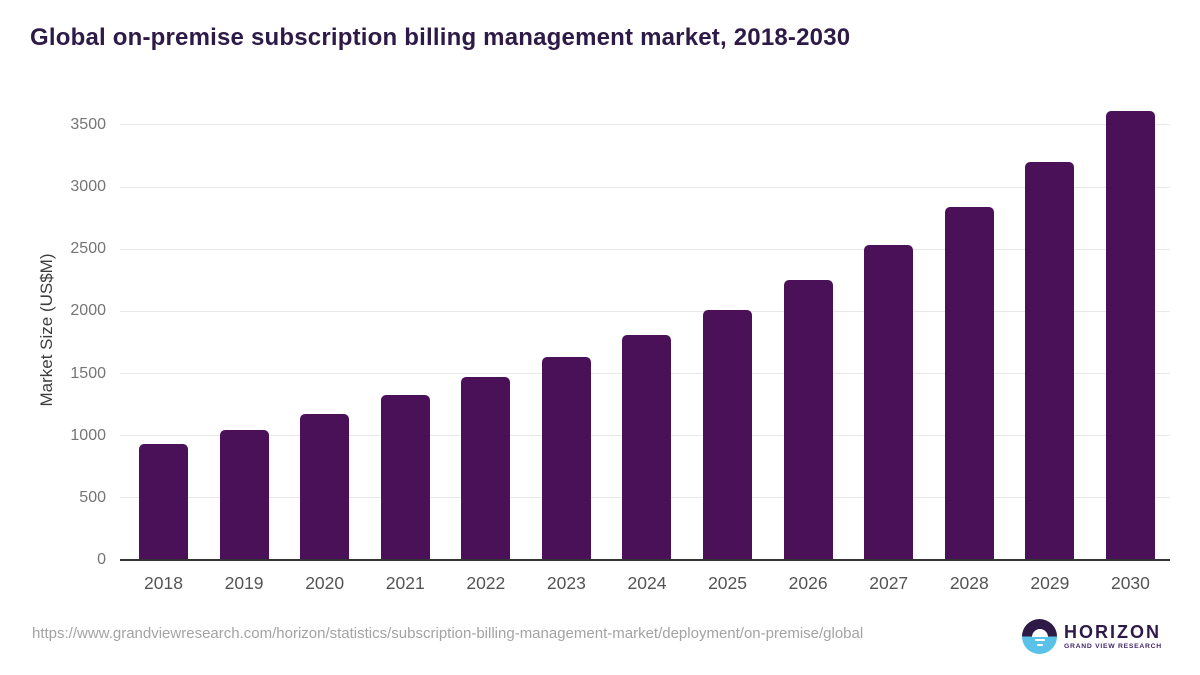 The width and height of the screenshot is (1200, 675). Describe the element at coordinates (808, 420) in the screenshot. I see `bar-2026` at that location.